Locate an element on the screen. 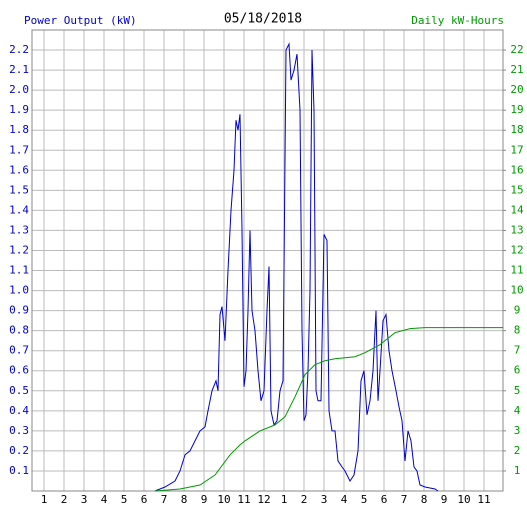 This screenshot has width=527, height=510. y-tick-label: 0.7 is located at coordinates (19, 350).